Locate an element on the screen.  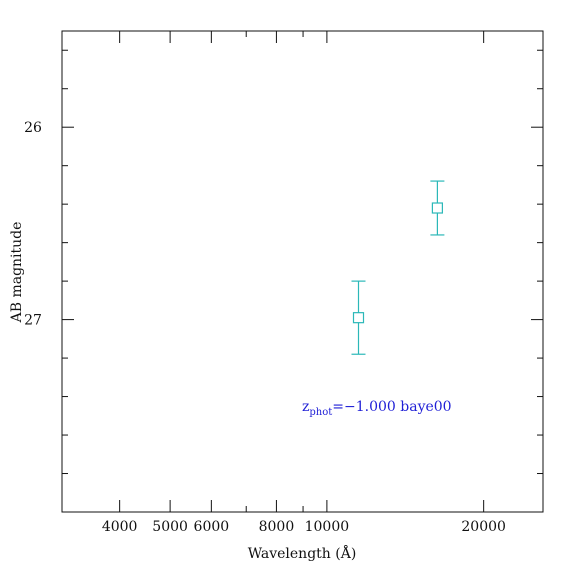
annotation-value: =−1.000 baye00 is located at coordinates (391, 407).